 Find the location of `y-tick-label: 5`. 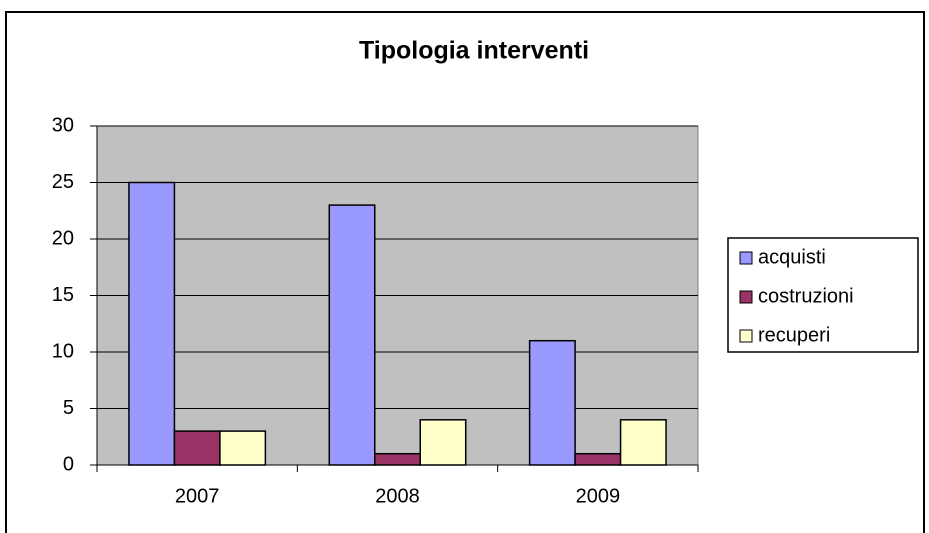

y-tick-label: 5 is located at coordinates (68, 408).